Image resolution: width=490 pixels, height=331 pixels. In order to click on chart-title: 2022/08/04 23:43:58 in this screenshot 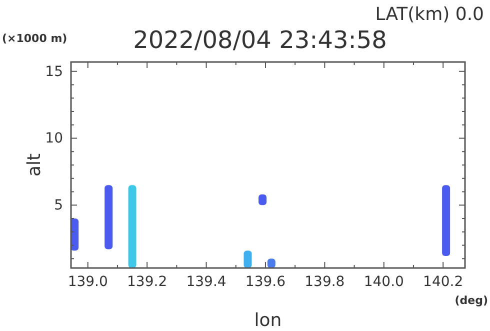, I will do `click(260, 40)`.